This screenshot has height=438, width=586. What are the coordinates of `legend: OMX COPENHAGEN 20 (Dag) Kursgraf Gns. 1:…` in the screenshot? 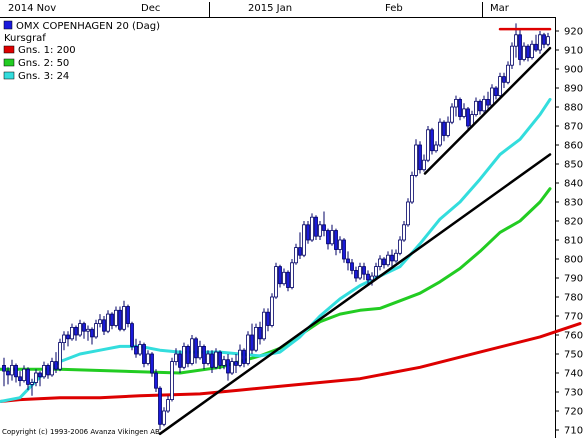 It's located at (81, 51).